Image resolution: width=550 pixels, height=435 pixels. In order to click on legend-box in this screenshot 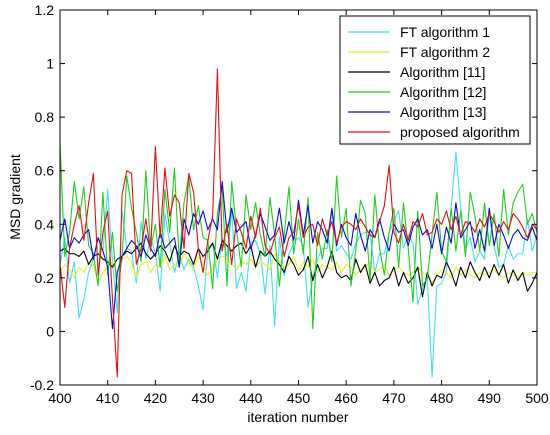, I will do `click(435, 80)`.